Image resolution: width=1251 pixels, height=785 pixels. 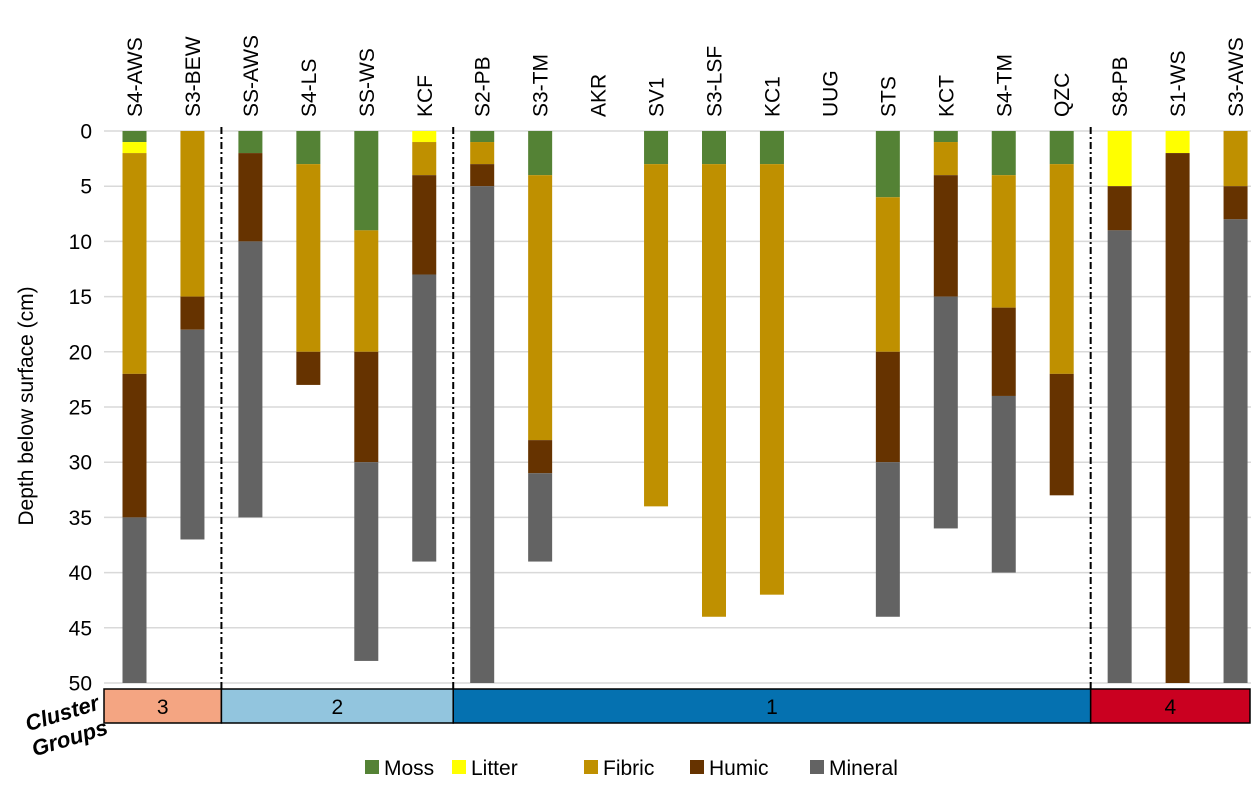 I want to click on y-tick-label: 5, so click(x=86, y=187).